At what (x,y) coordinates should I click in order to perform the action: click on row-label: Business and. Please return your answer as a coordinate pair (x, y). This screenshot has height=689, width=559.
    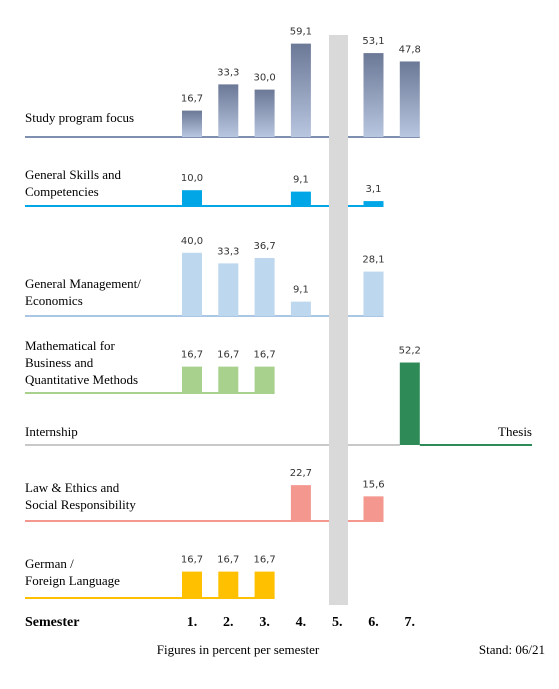
    Looking at the image, I should click on (59, 362).